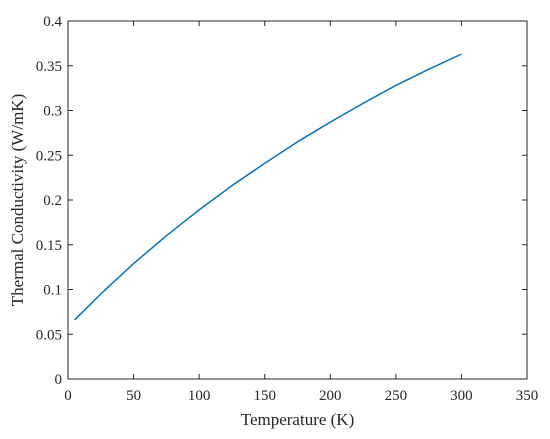 The width and height of the screenshot is (550, 439). I want to click on x-tick-label: 100, so click(199, 396).